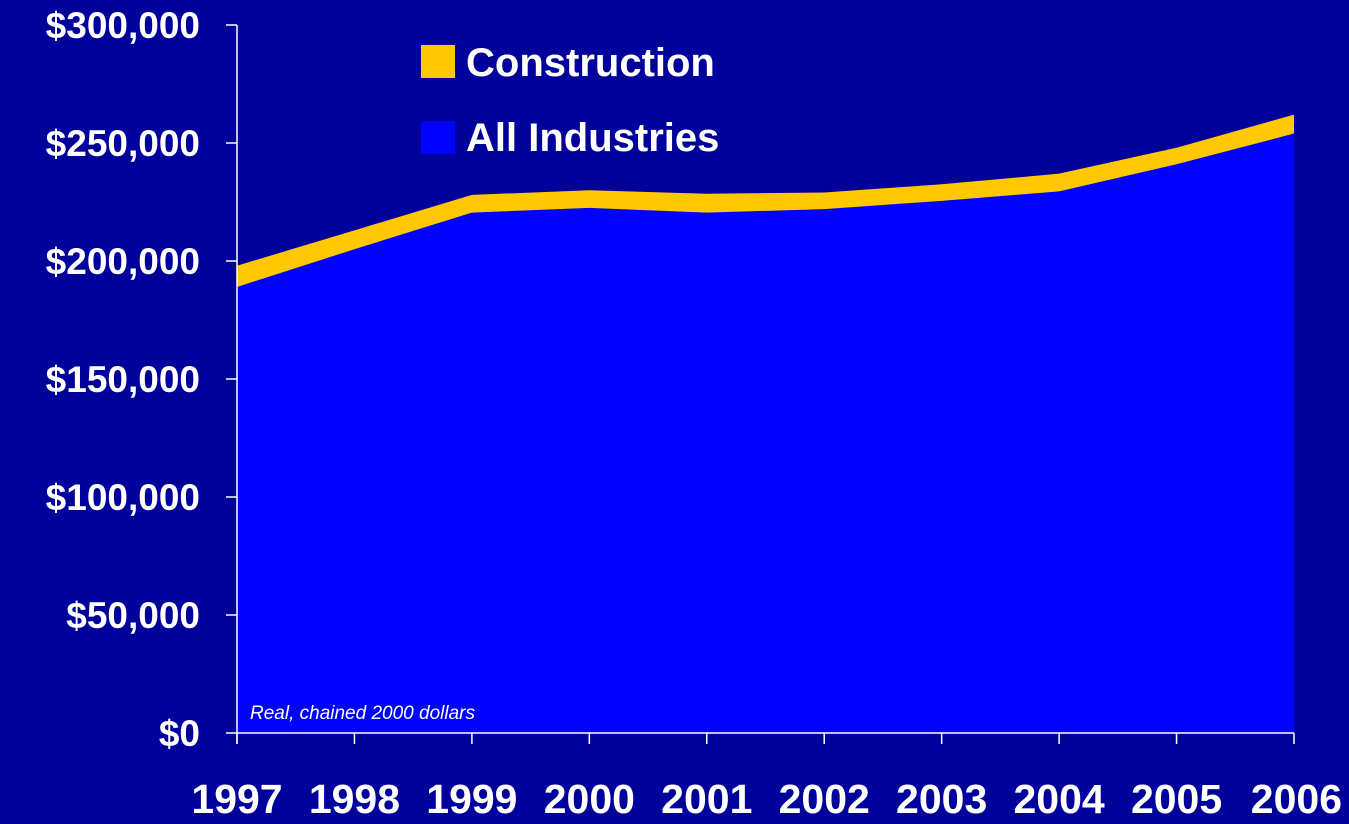 The width and height of the screenshot is (1349, 824). Describe the element at coordinates (362, 713) in the screenshot. I see `units-annotation: Real, chained 2000 dollars` at that location.